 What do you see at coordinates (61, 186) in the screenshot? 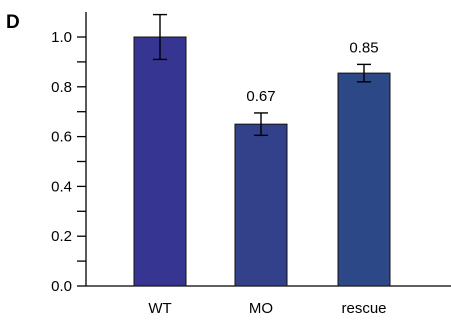
I see `y-tick-label: 0.4` at bounding box center [61, 186].